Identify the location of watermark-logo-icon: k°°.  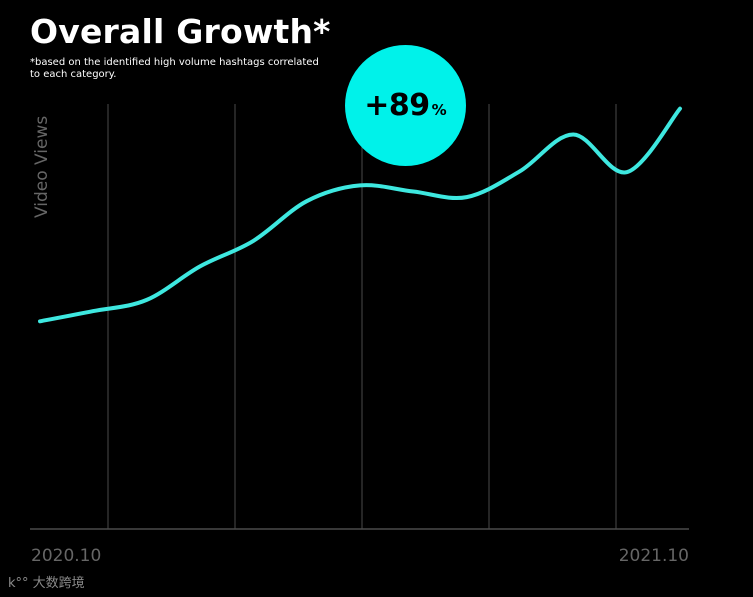
(18, 583).